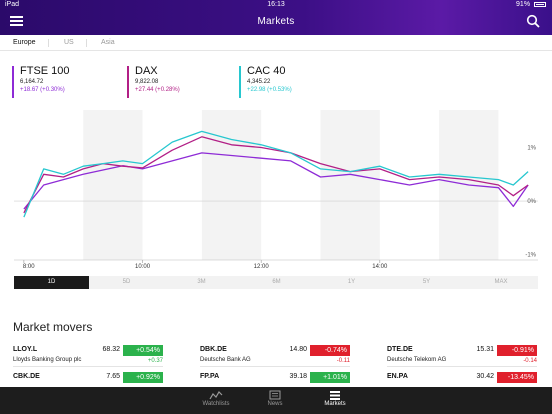 The height and width of the screenshot is (414, 552). Describe the element at coordinates (517, 377) in the screenshot. I see `mover-change-percent: -13.45%` at that location.